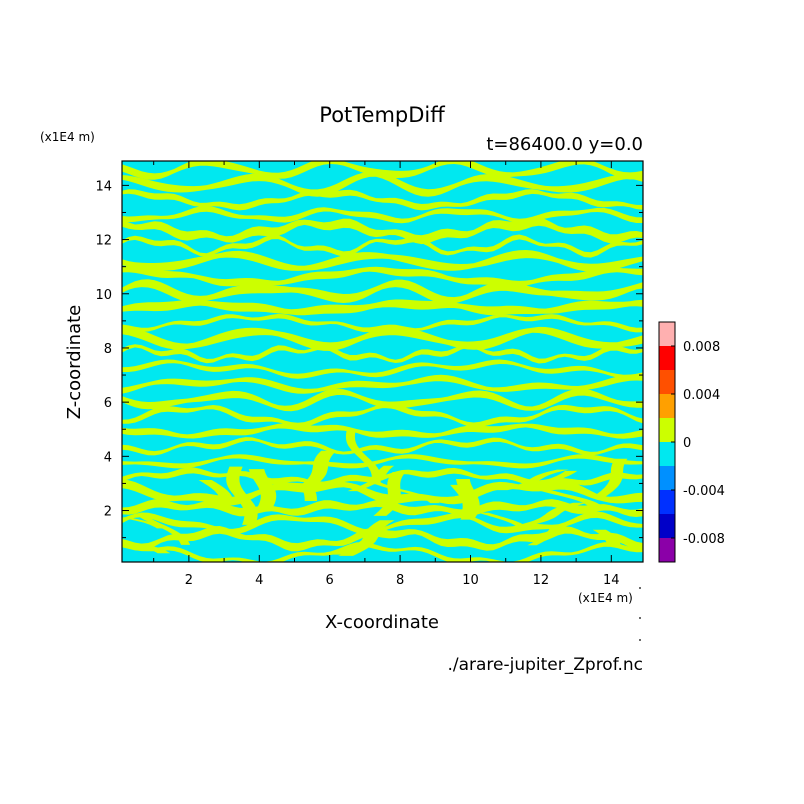 The height and width of the screenshot is (804, 804). I want to click on y-tick-label: 12, so click(103, 241).